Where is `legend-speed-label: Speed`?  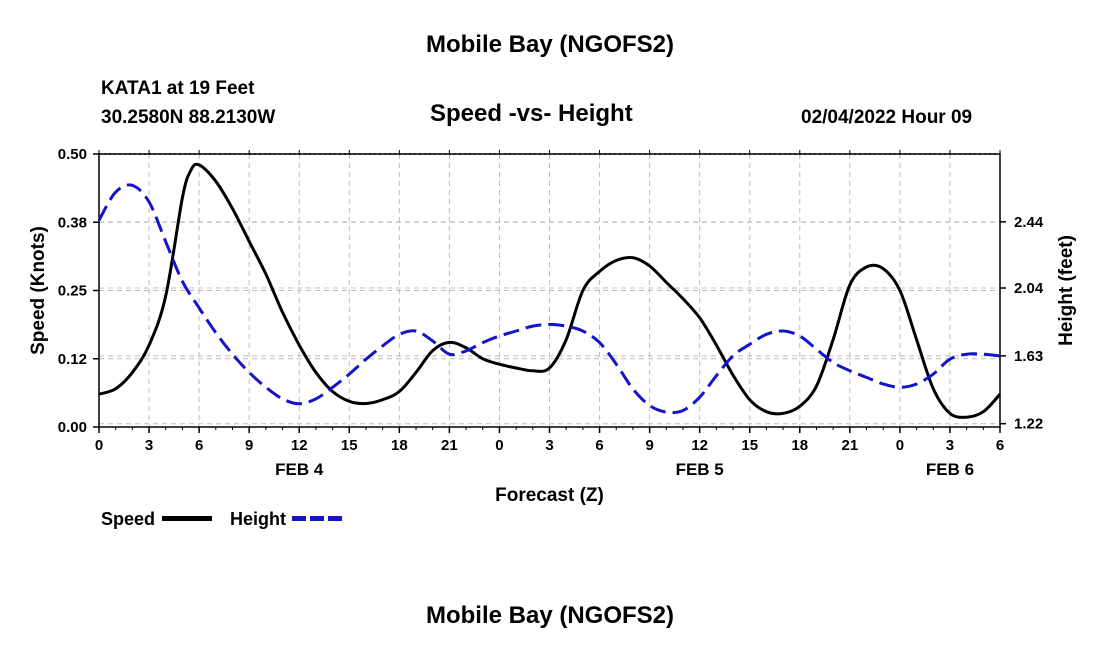
legend-speed-label: Speed is located at coordinates (128, 519).